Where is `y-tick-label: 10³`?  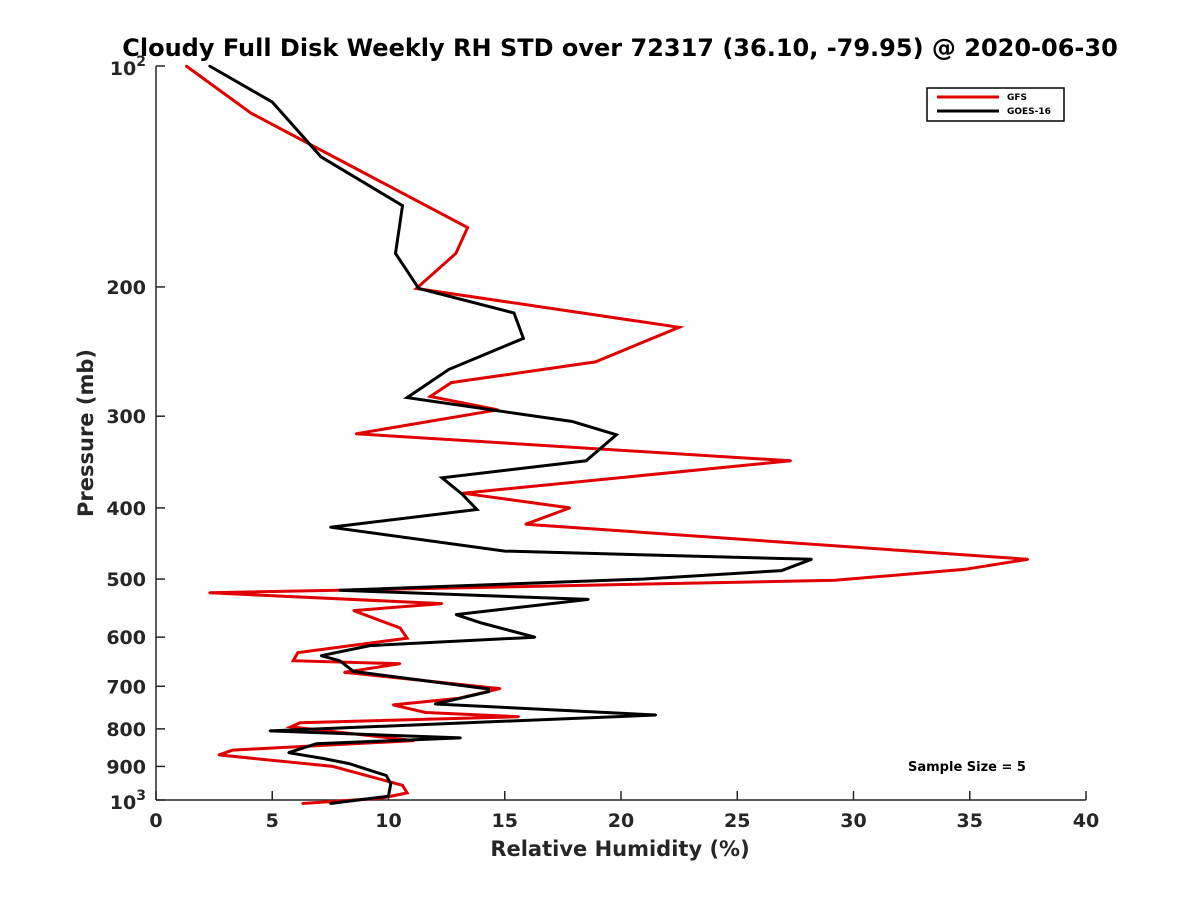 y-tick-label: 10³ is located at coordinates (128, 801).